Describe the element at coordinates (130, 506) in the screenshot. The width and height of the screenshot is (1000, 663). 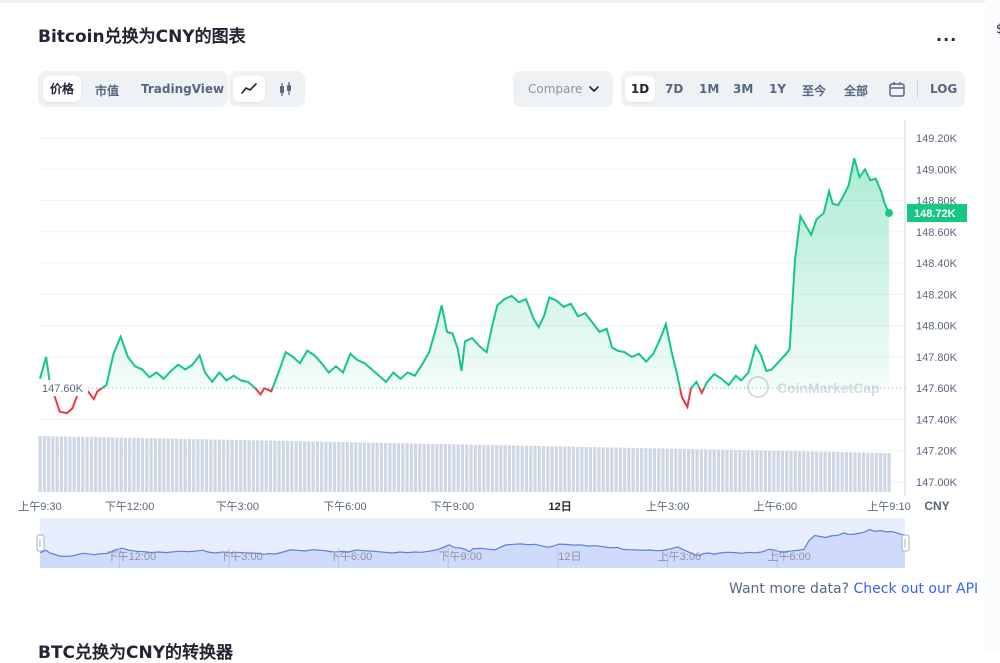
I see `x-tick-label: 下午12:00` at that location.